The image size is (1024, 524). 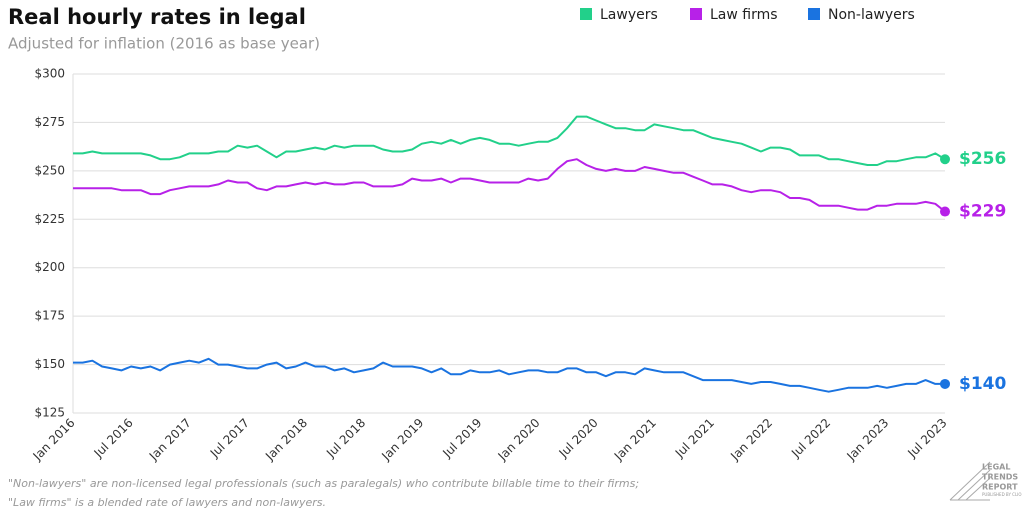 I want to click on x-tick-label: Jul 2018, so click(x=345, y=438).